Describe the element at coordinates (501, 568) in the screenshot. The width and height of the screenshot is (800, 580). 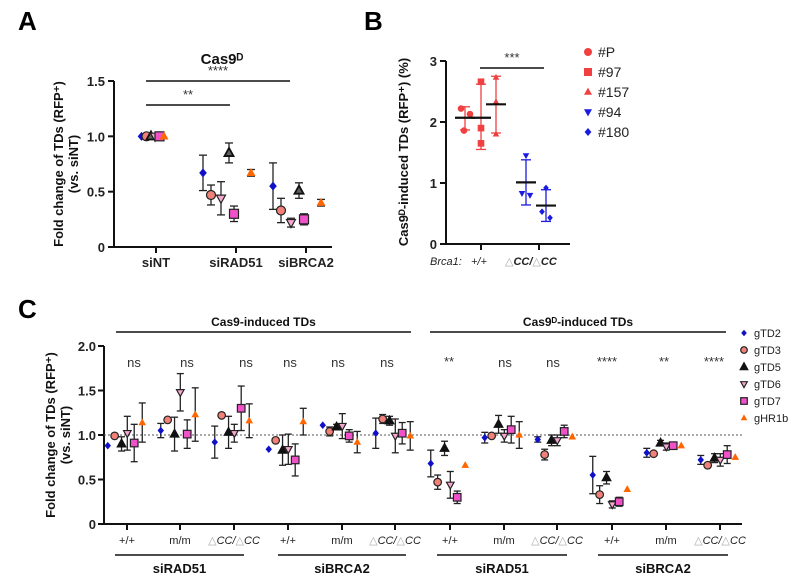
I see `group-label: siRAD51` at that location.